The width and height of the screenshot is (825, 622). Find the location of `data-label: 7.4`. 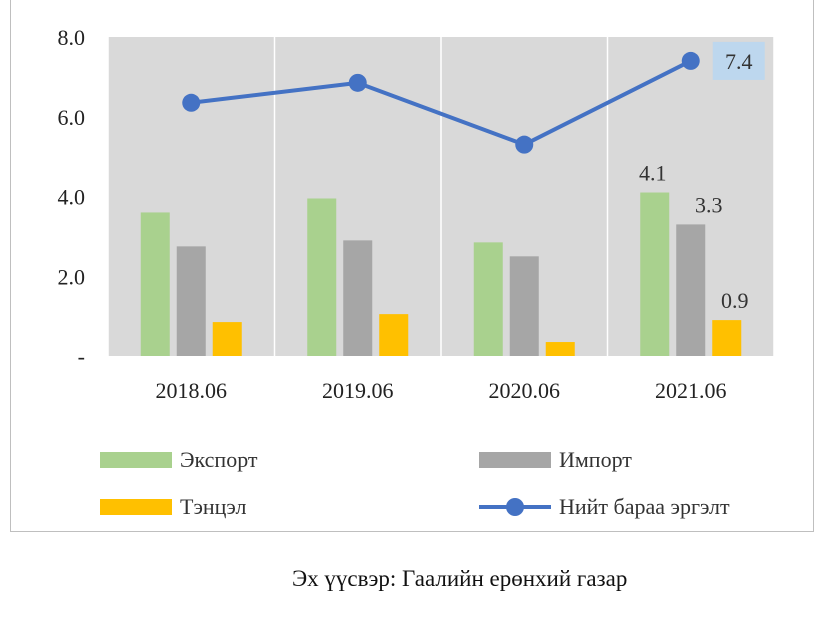

data-label: 7.4 is located at coordinates (739, 61).